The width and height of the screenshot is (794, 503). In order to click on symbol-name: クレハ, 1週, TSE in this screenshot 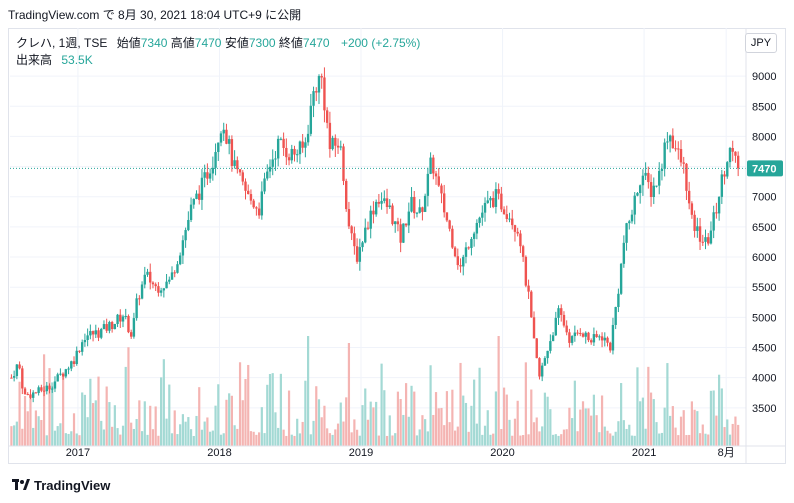, I will do `click(62, 43)`.